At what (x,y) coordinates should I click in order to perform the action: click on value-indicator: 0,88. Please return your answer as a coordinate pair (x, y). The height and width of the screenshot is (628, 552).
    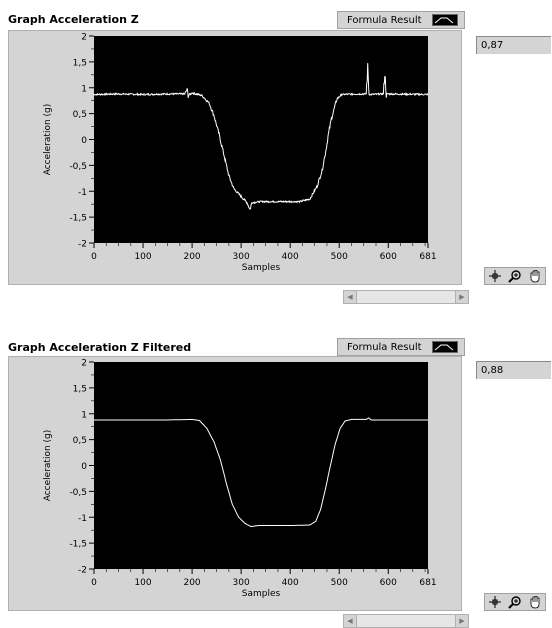
    Looking at the image, I should click on (513, 370).